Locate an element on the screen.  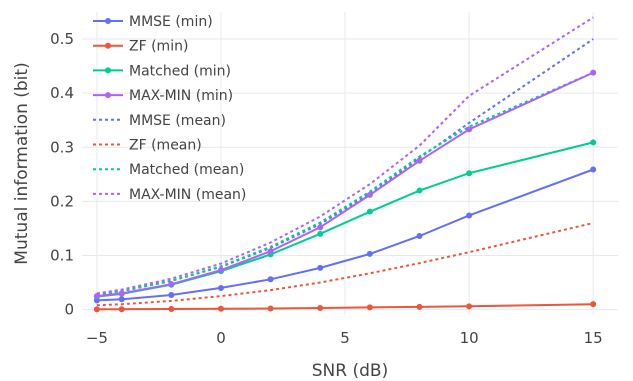
y-tick-label: 0.3 is located at coordinates (62, 147).